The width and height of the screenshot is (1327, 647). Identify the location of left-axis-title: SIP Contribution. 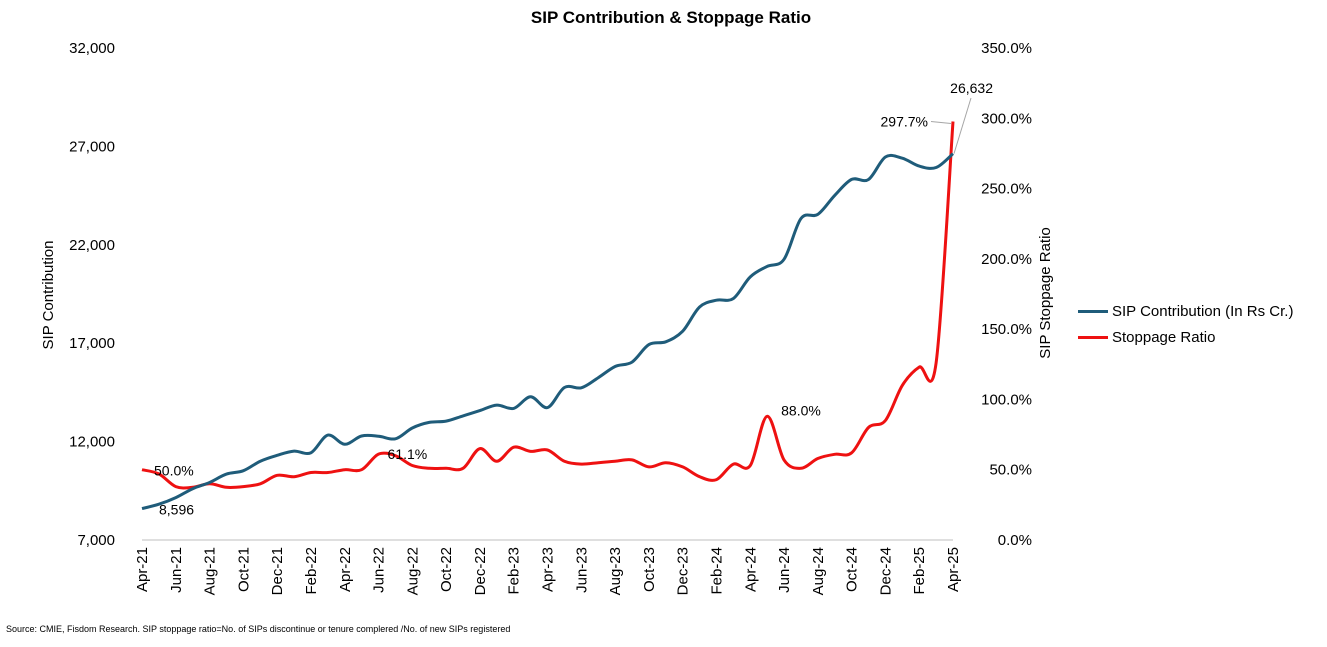
(48, 295).